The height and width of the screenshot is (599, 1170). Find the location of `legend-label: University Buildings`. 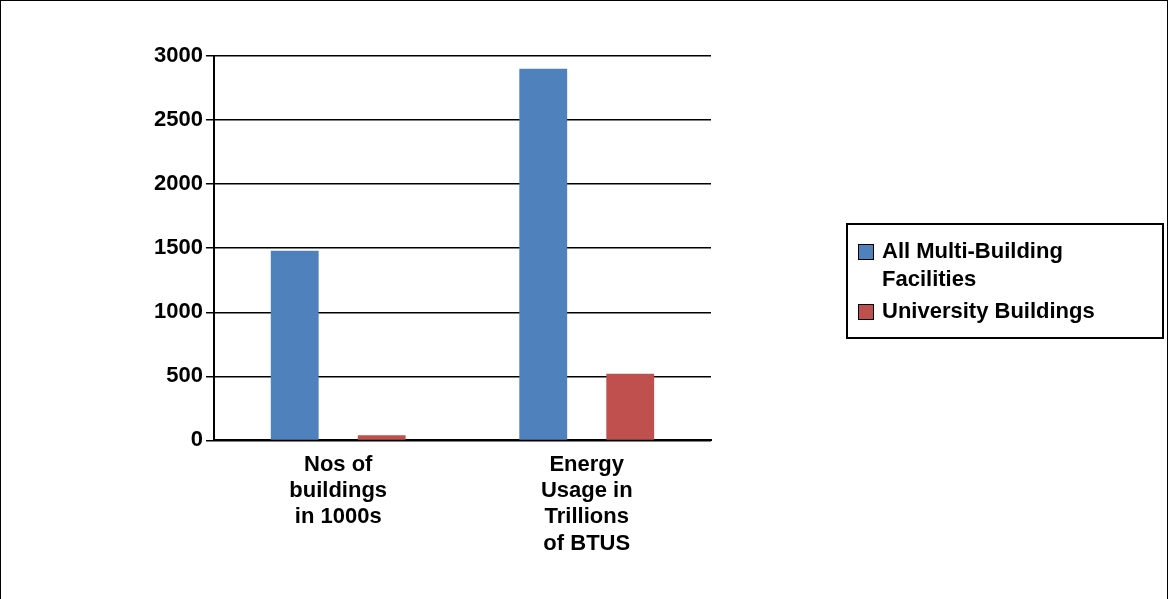

legend-label: University Buildings is located at coordinates (988, 311).